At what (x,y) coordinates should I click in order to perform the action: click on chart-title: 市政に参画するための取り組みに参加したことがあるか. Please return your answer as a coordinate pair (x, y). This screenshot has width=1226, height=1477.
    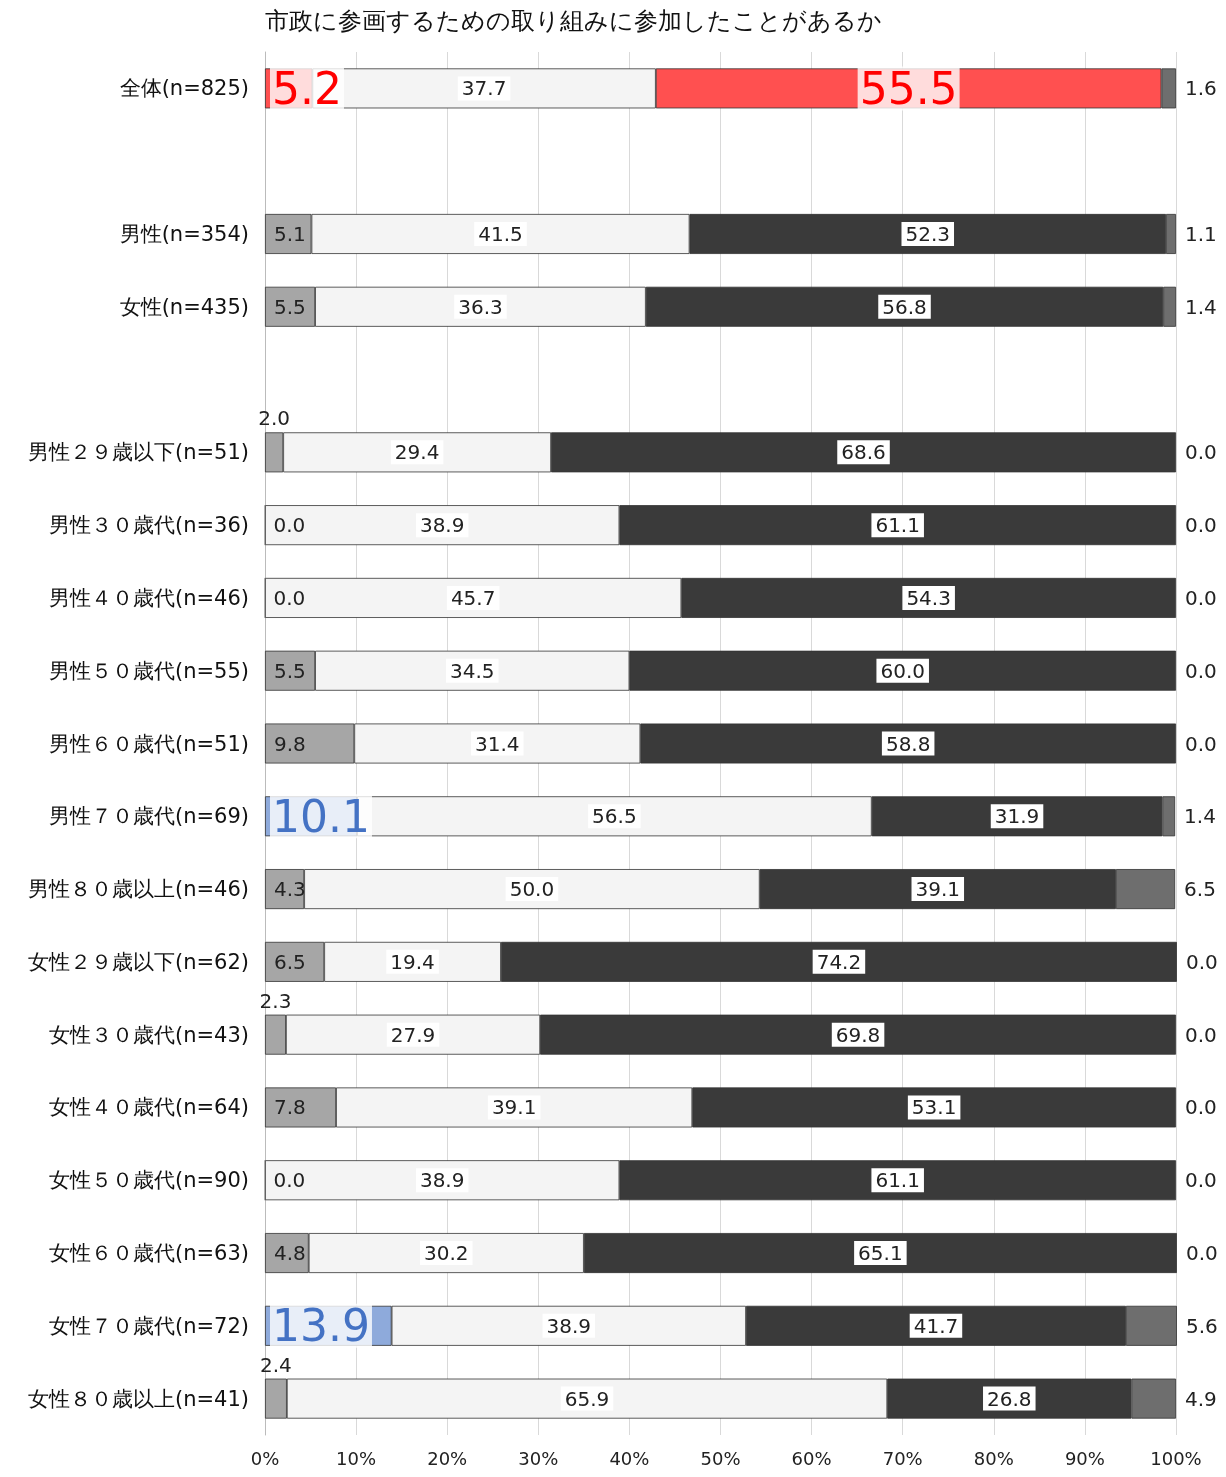
    Looking at the image, I should click on (573, 21).